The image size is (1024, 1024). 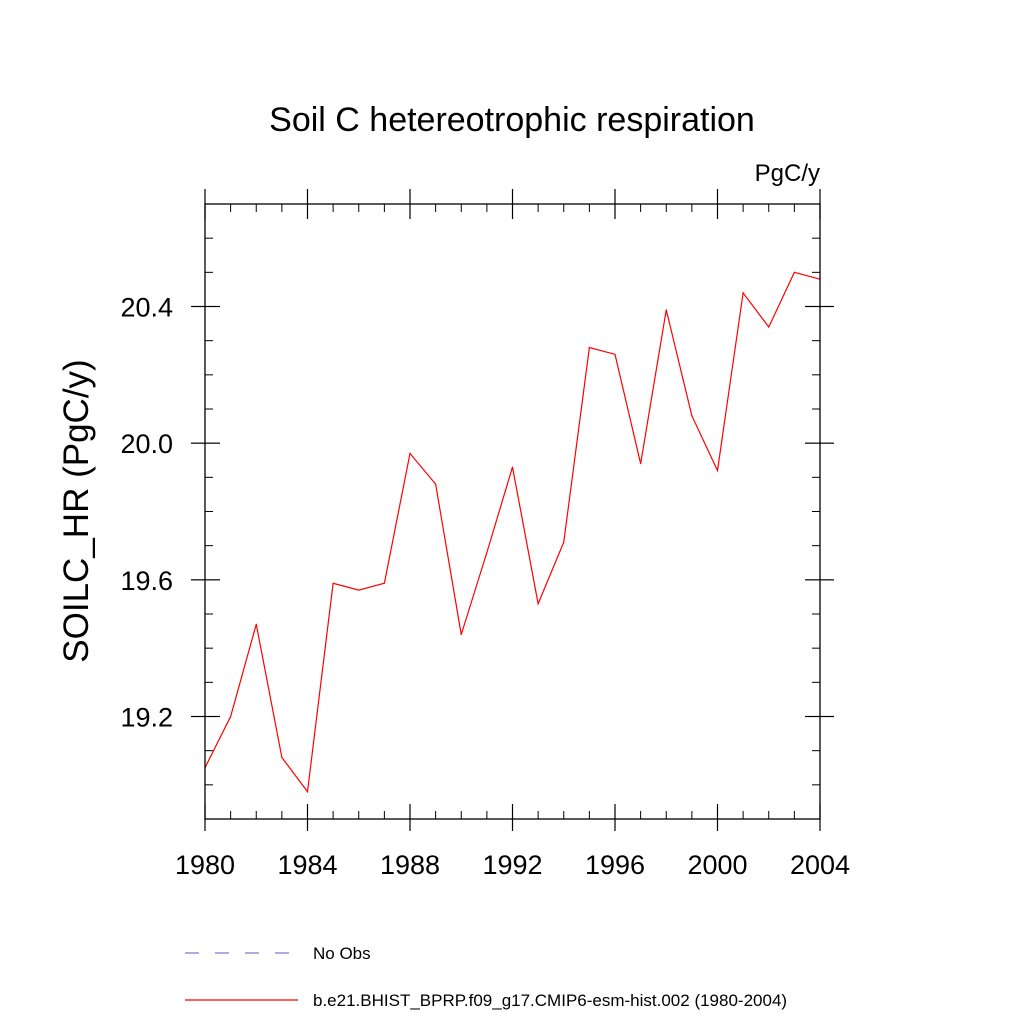 I want to click on x-tick-label: 1992, so click(x=512, y=865).